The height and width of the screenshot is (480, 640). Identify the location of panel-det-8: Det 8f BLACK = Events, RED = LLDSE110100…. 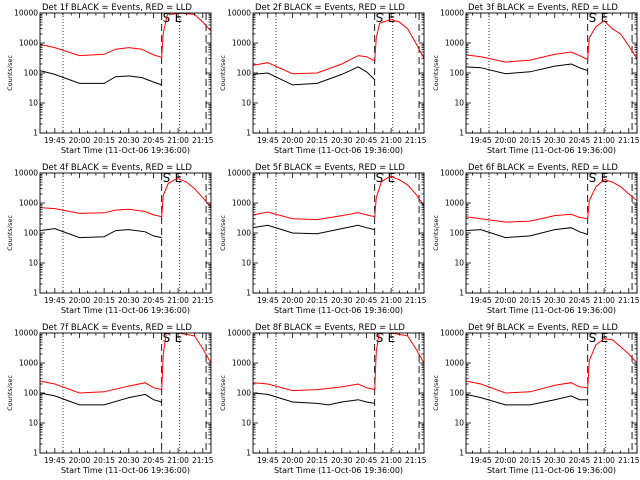
(323, 399).